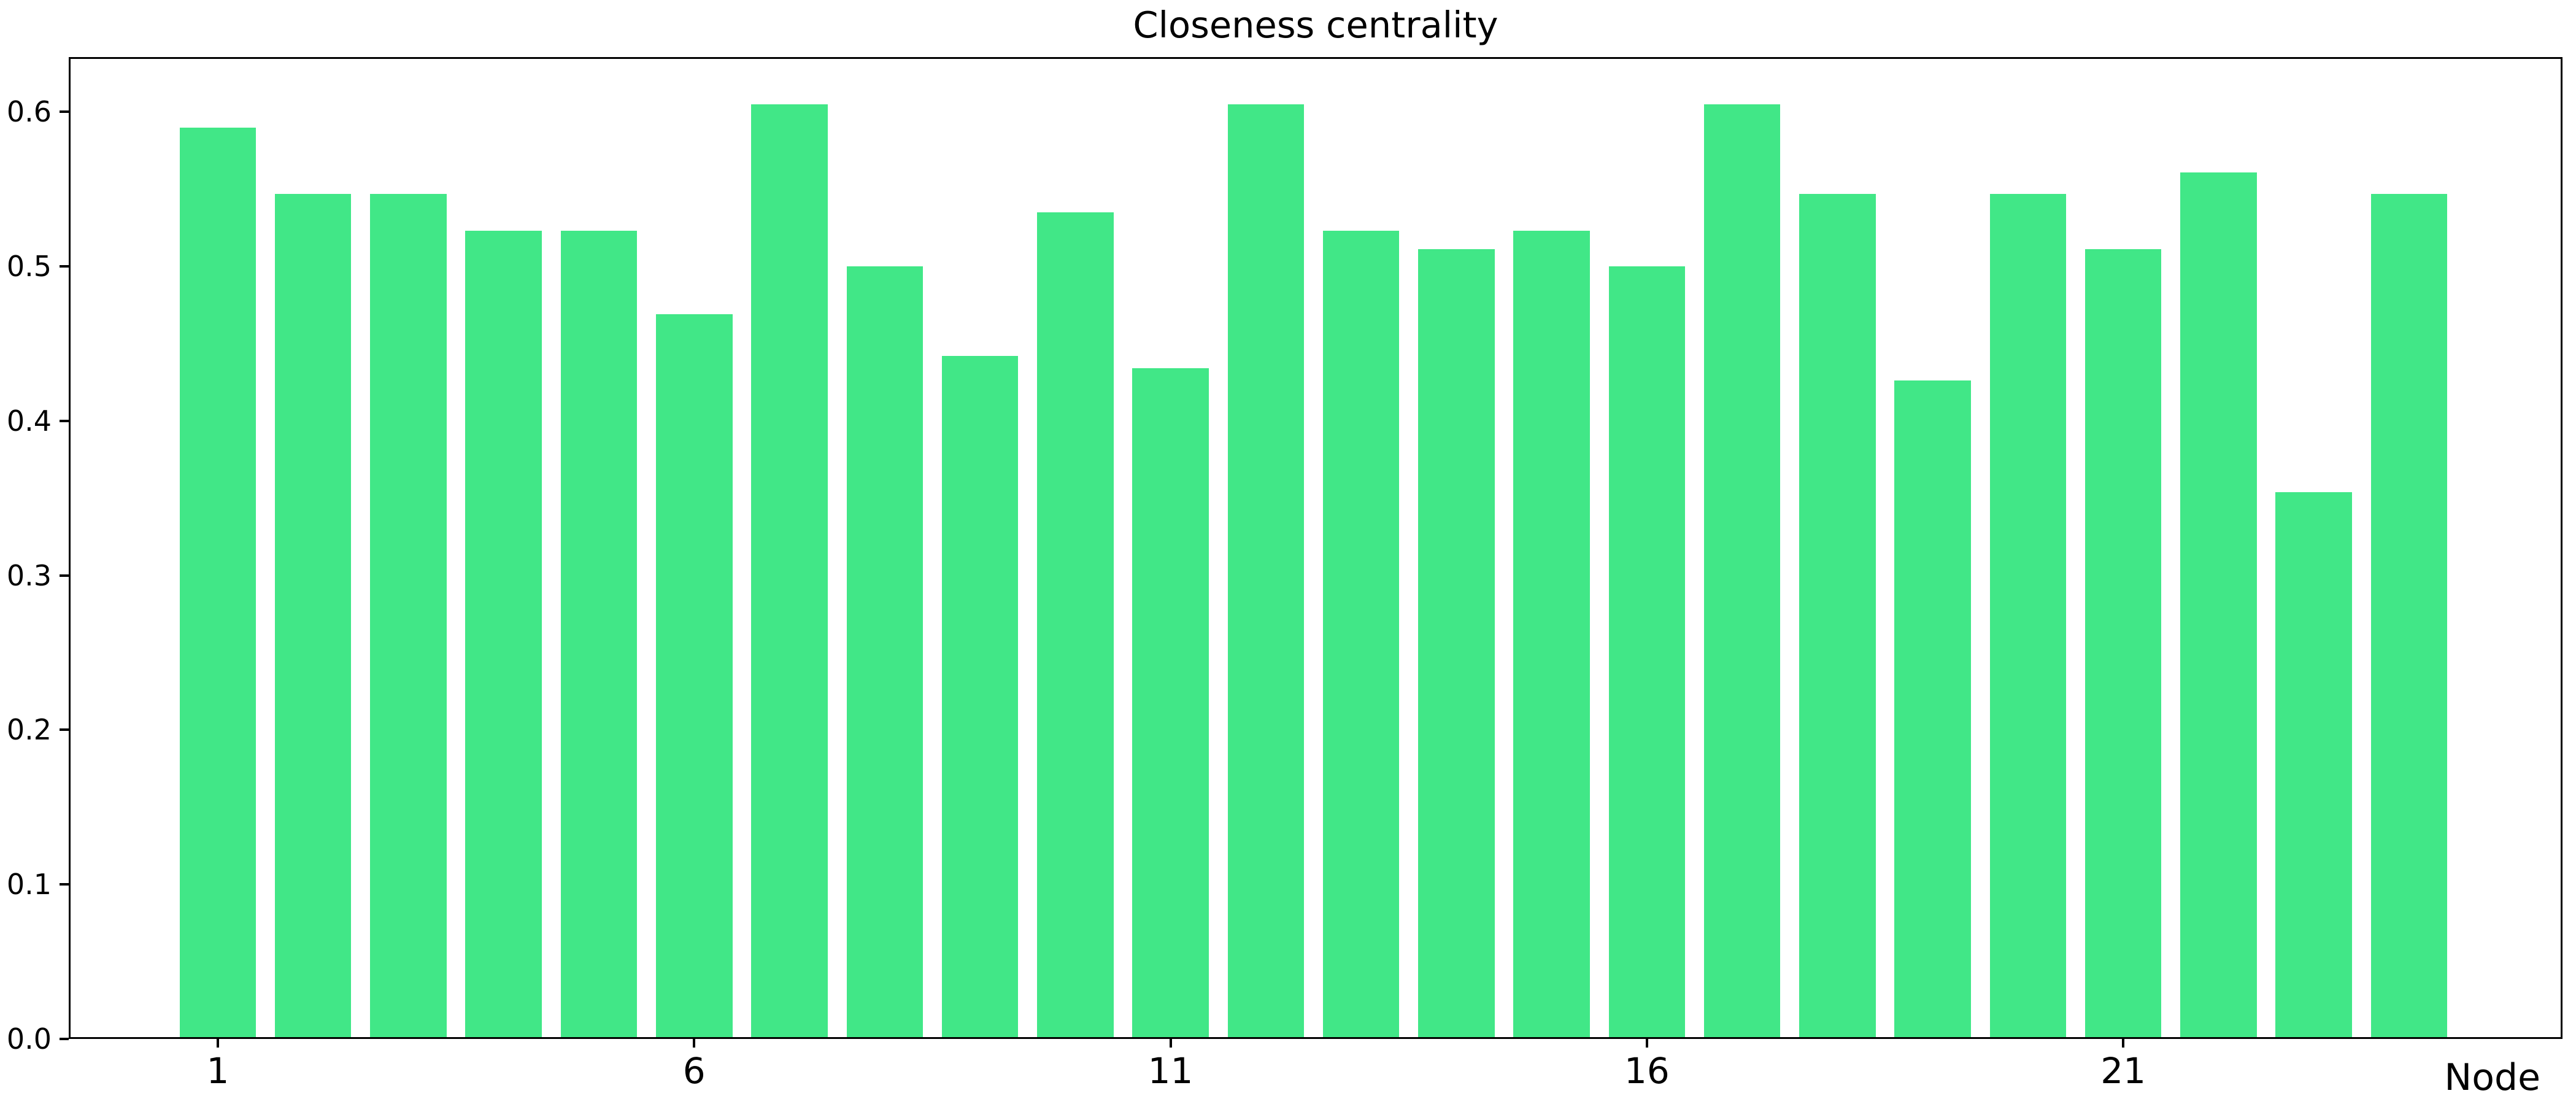 This screenshot has height=1104, width=2576. I want to click on x-tick-label-21: 21, so click(2123, 1071).